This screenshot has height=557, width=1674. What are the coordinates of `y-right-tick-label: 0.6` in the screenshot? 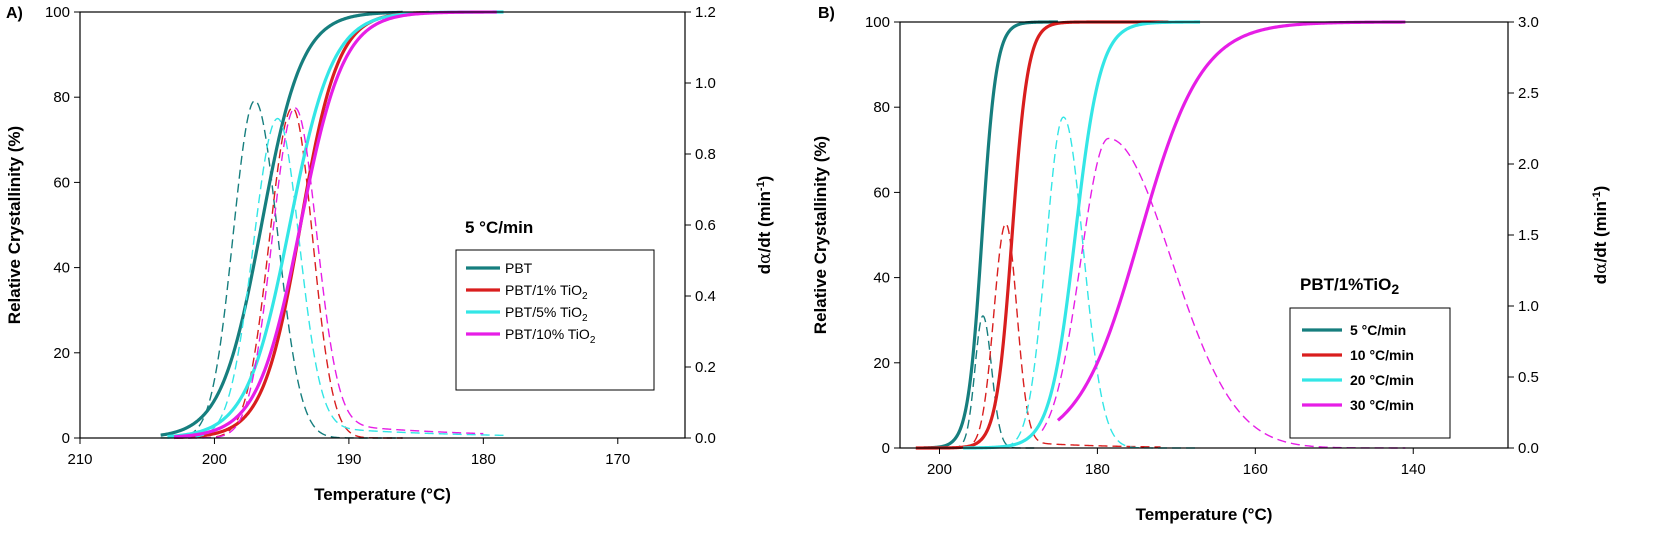 It's located at (705, 225).